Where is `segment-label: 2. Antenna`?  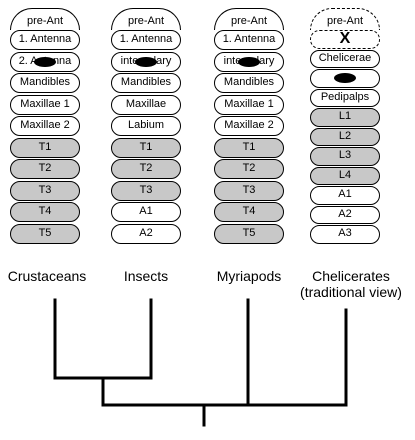
segment-label: 2. Antenna is located at coordinates (45, 60).